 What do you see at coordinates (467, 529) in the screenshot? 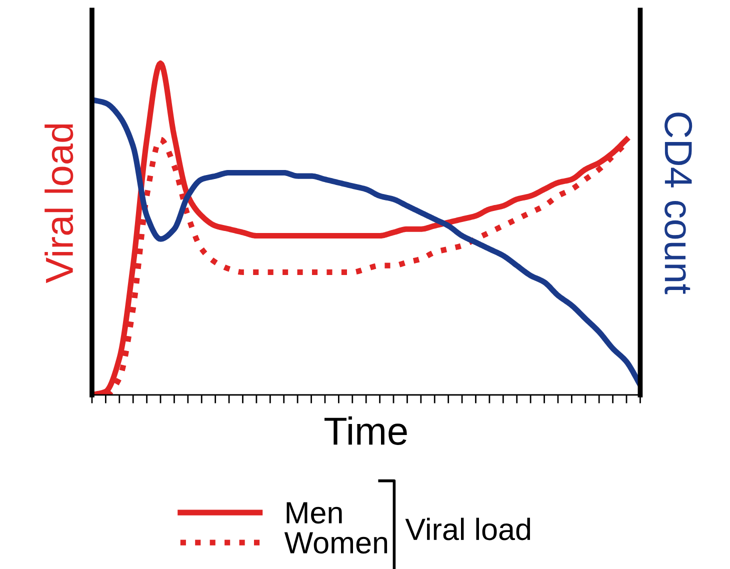
I see `legend-title: Viral load` at bounding box center [467, 529].